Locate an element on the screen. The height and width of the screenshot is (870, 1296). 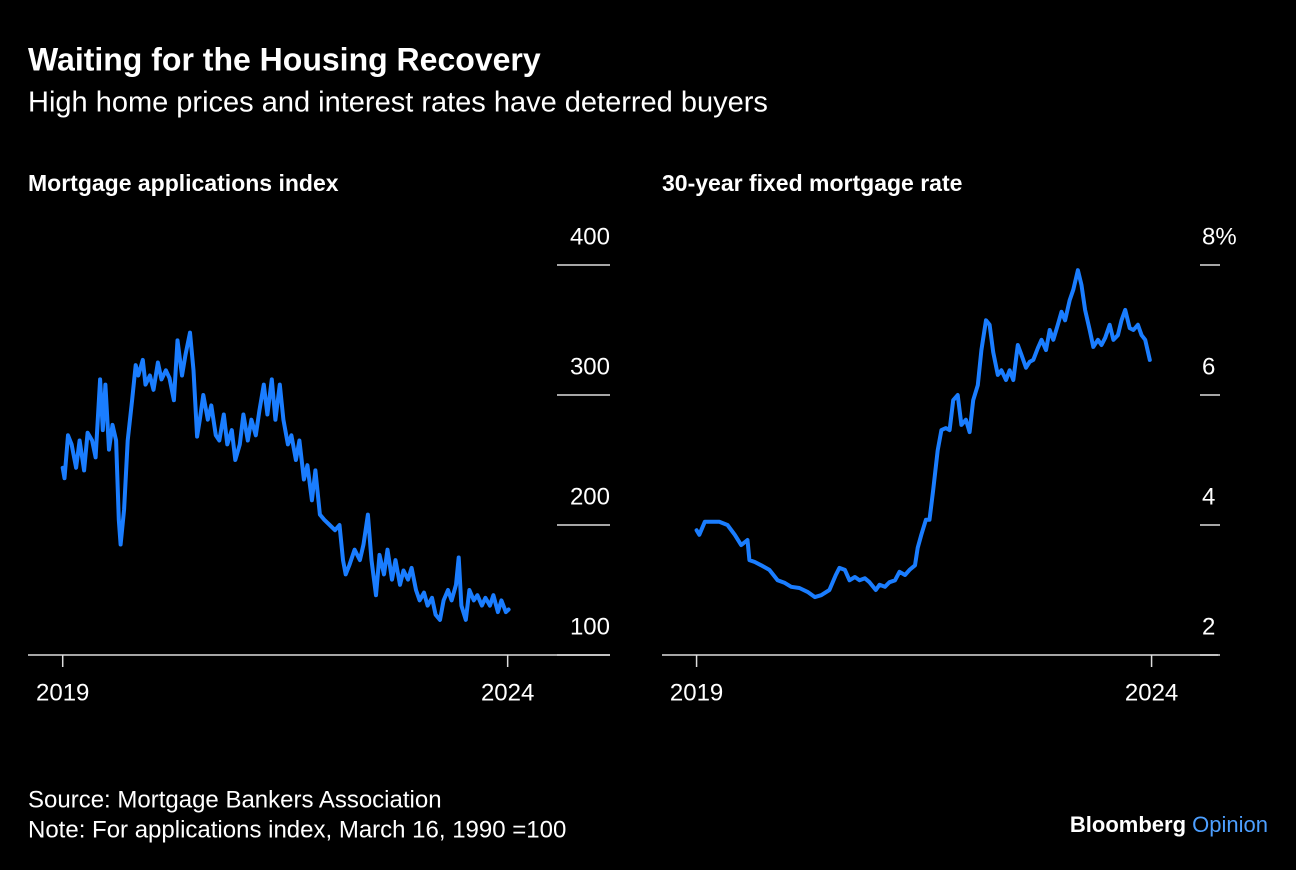
brand-suffix: Opinion is located at coordinates (1230, 824).